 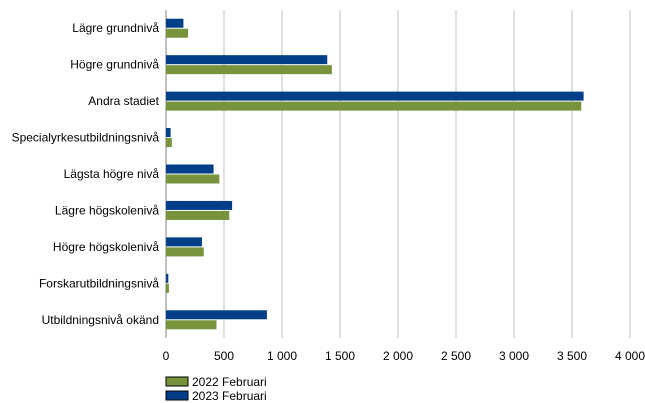 What do you see at coordinates (282, 356) in the screenshot?
I see `x-tick-label: 1 000` at bounding box center [282, 356].